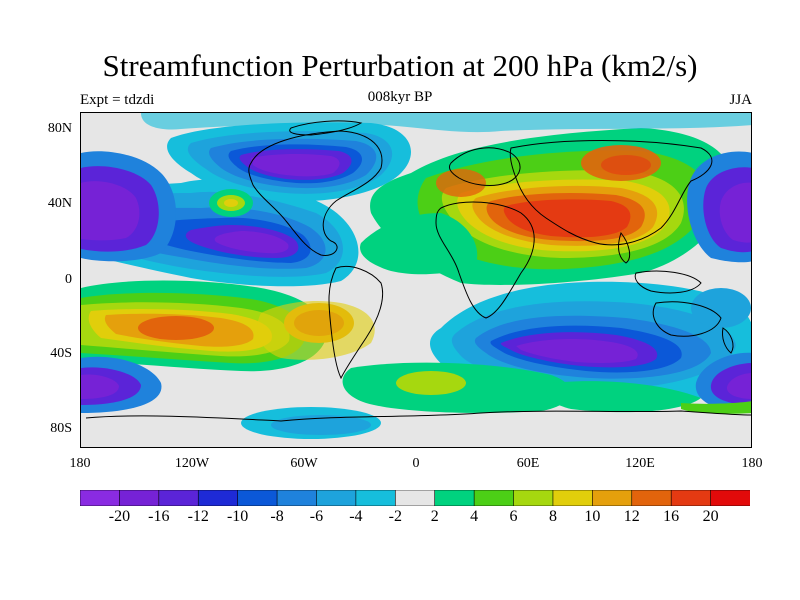  What do you see at coordinates (752, 463) in the screenshot?
I see `lon-tick-180e: 180` at bounding box center [752, 463].